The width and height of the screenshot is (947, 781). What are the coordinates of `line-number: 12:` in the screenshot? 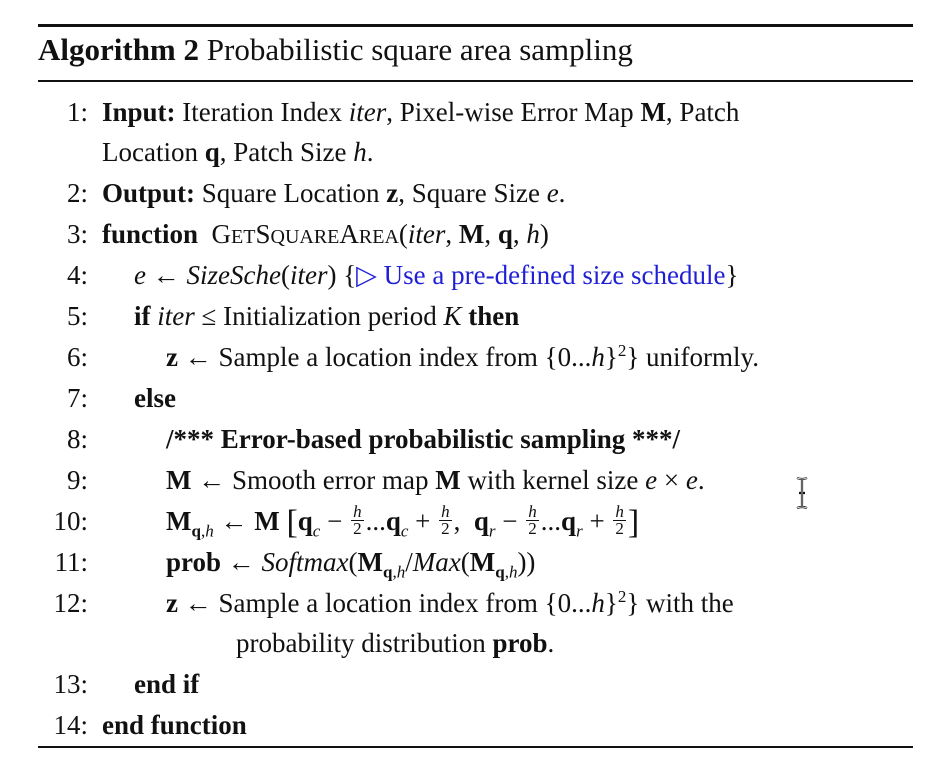 It's located at (70, 603).